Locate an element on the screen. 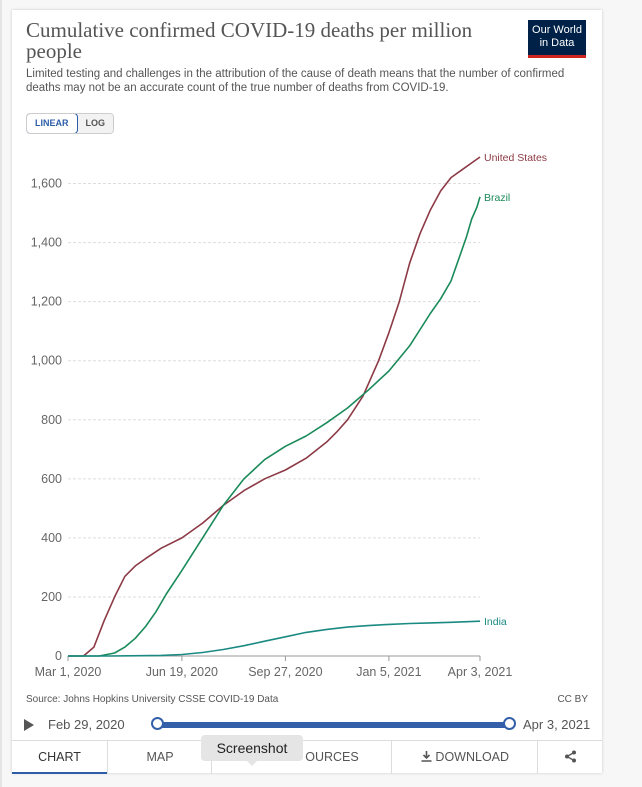 The height and width of the screenshot is (787, 642). series-label-brazil: Brazil is located at coordinates (497, 198).